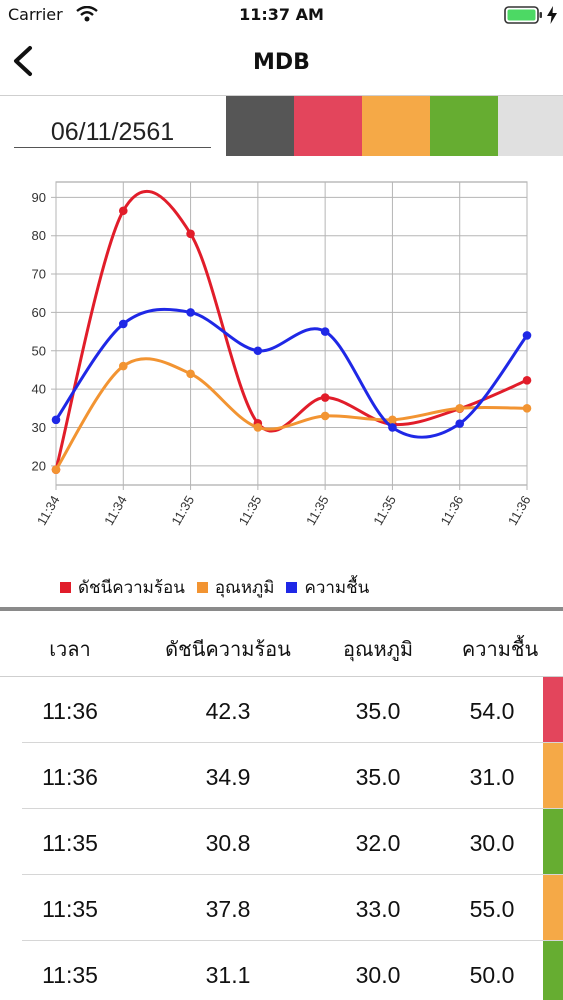 The width and height of the screenshot is (563, 1000). I want to click on table-row: 11:35 30.8 32.0 30.0, so click(281, 842).